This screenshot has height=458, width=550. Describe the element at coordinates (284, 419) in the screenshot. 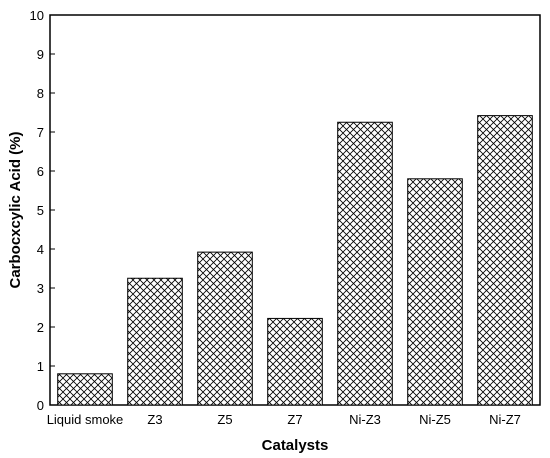

I see `x-axis-ticks: Liquid smoke Z3 Z5 Z7 Ni-Z3 Ni-Z5 Ni-Z7` at that location.